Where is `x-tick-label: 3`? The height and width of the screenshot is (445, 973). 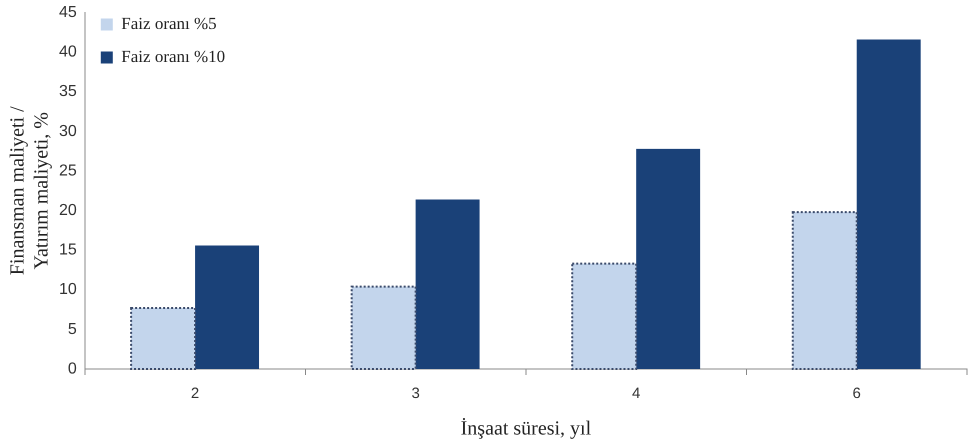
x-tick-label: 3 is located at coordinates (415, 393).